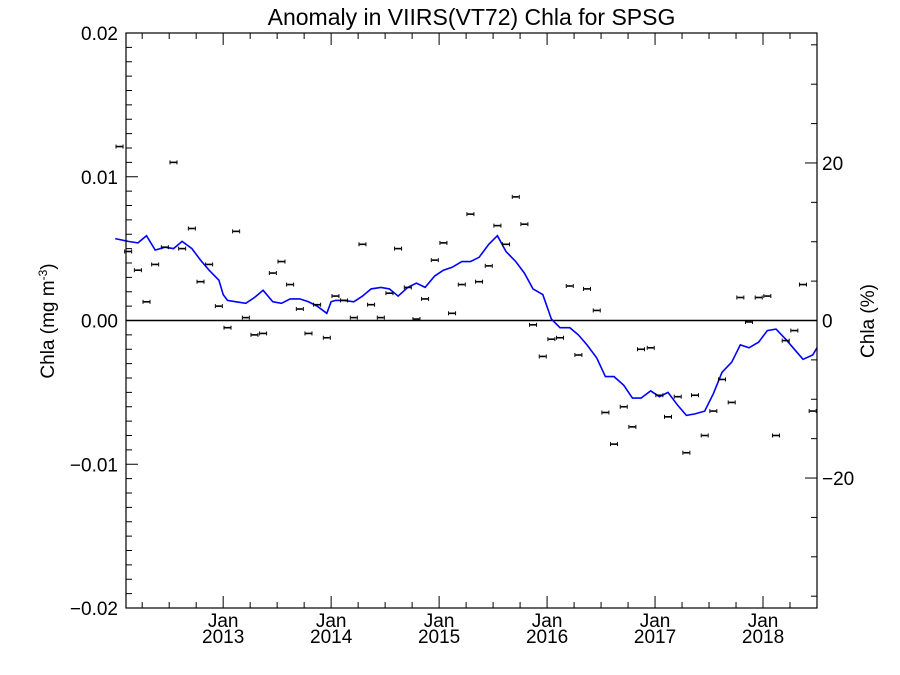 This screenshot has height=675, width=900. What do you see at coordinates (99, 34) in the screenshot?
I see `y-left-tick-label: 0.02` at bounding box center [99, 34].